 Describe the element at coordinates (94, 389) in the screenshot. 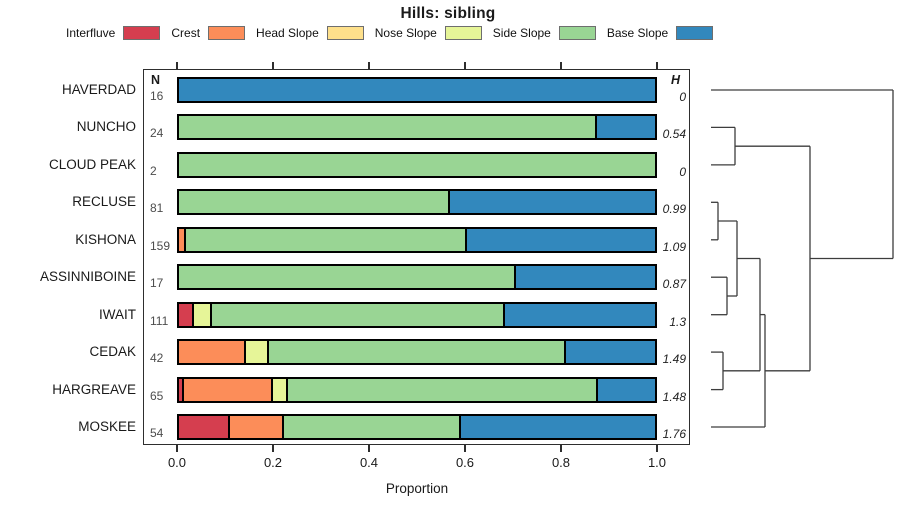

I see `row-label: HARGREAVE` at that location.